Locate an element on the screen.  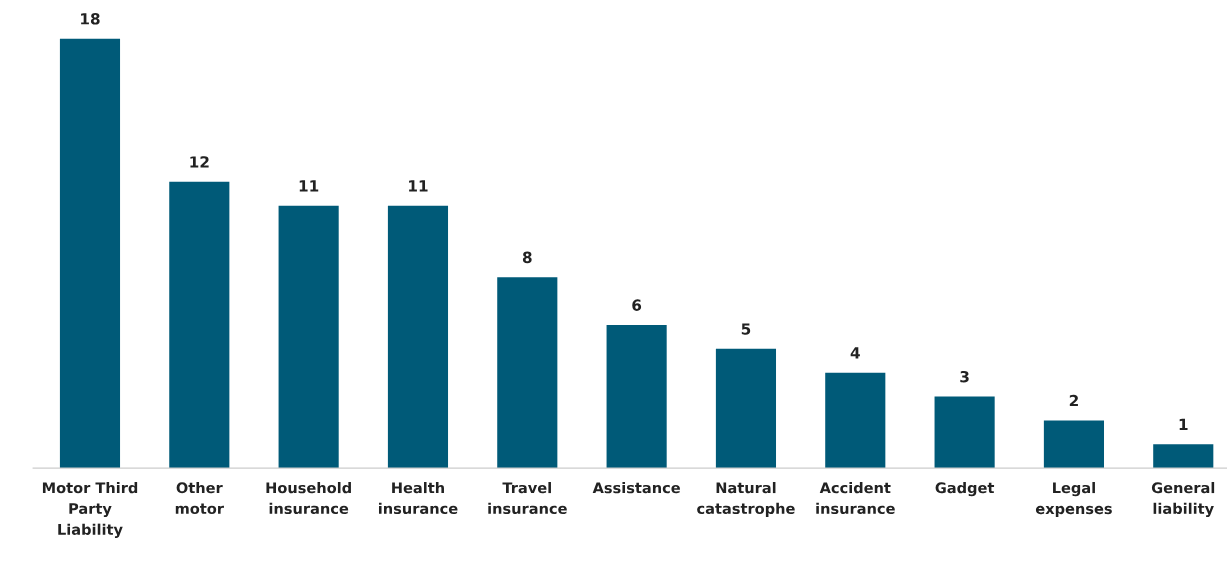
x-tick-label: Accident insurance is located at coordinates (855, 498).